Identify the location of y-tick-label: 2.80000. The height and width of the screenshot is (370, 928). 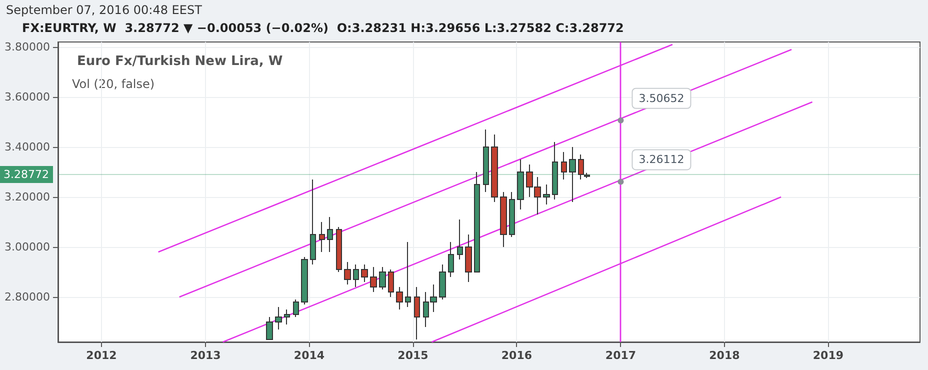
(27, 297).